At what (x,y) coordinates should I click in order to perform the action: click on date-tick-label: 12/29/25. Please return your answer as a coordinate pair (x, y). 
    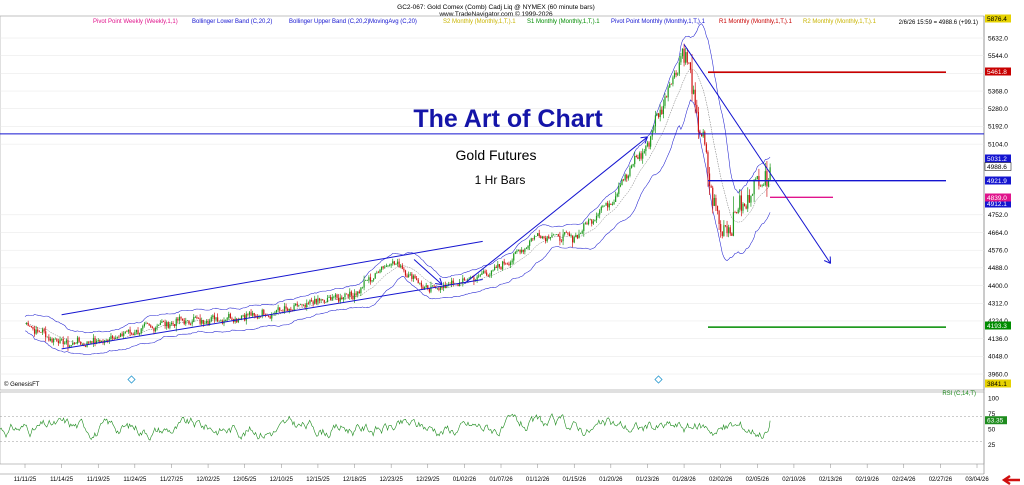
    Looking at the image, I should click on (428, 480).